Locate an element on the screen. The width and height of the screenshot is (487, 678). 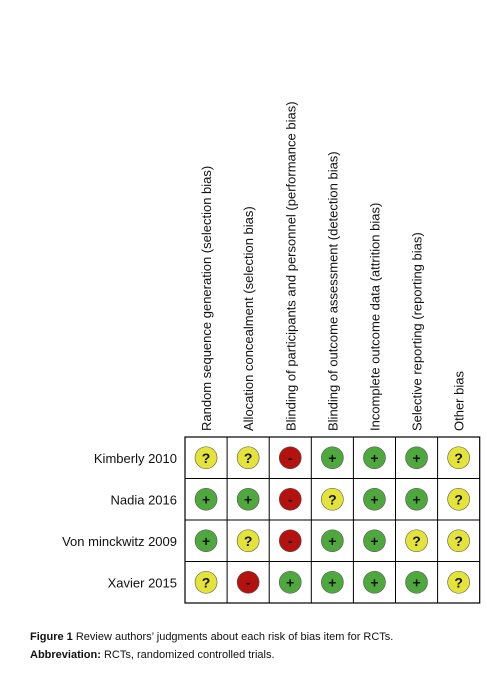
caption-label: Figure 1 is located at coordinates (51, 637).